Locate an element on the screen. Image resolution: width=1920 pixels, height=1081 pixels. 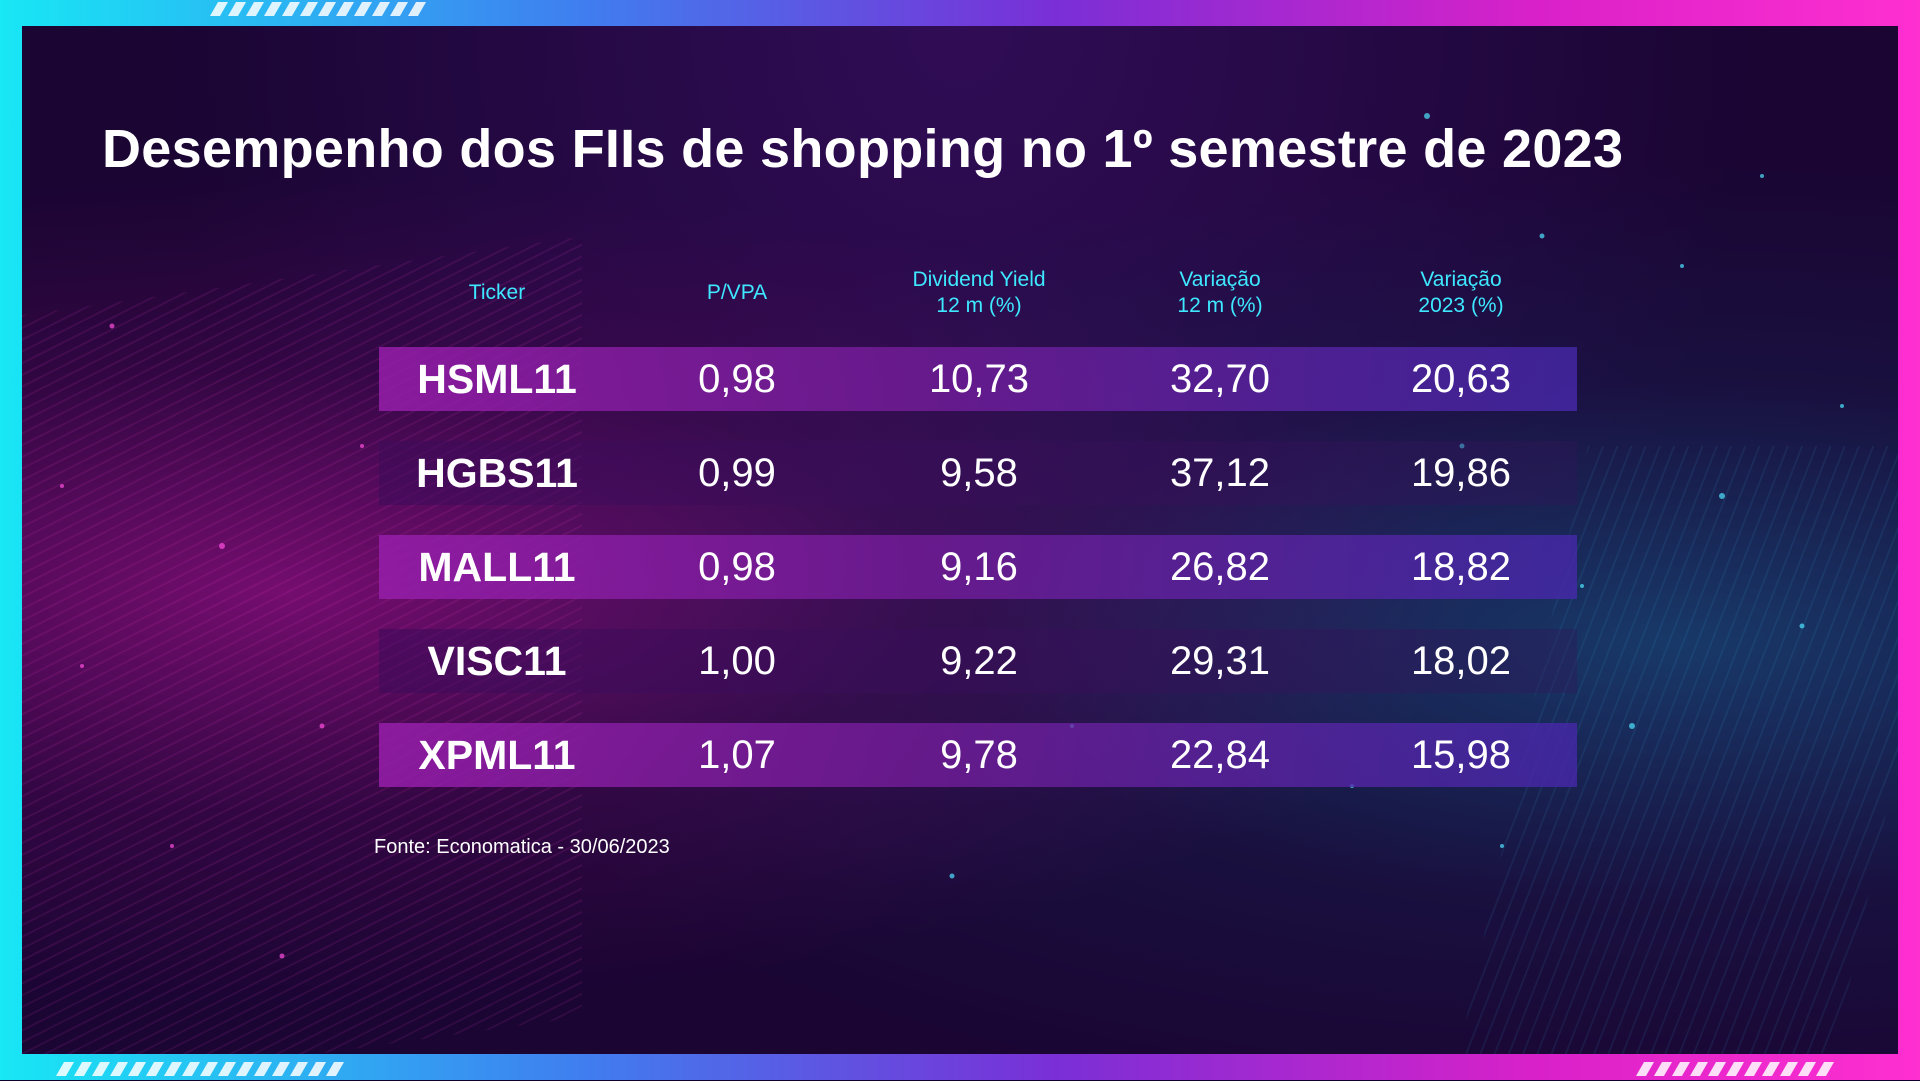
column-header-variacao-12m: Variação 12 m (%) is located at coordinates (1220, 293).